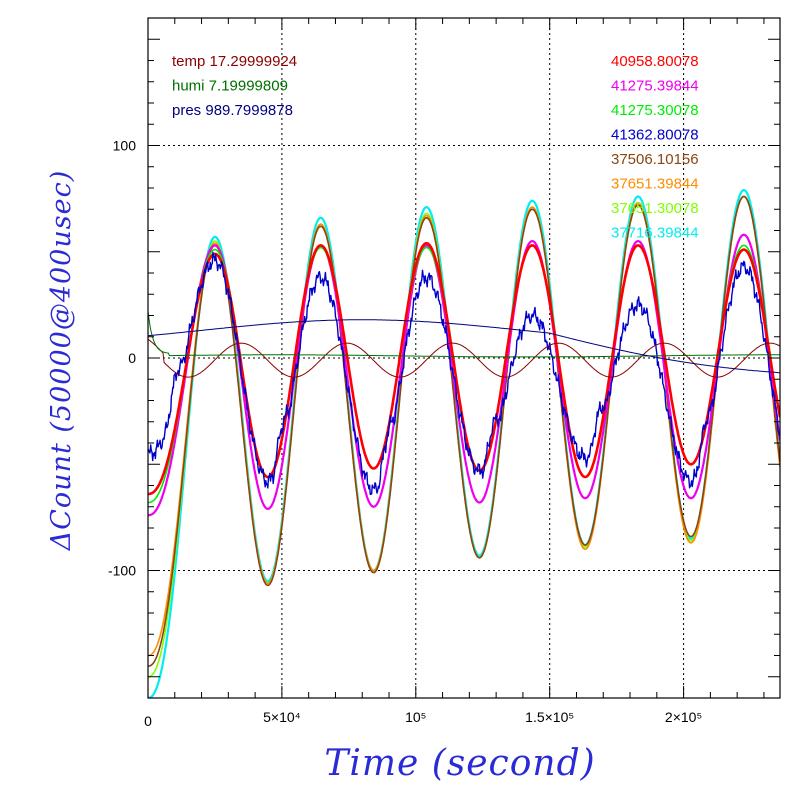 The height and width of the screenshot is (797, 797). Describe the element at coordinates (655, 233) in the screenshot. I see `legend-entry: 37716.39844` at that location.